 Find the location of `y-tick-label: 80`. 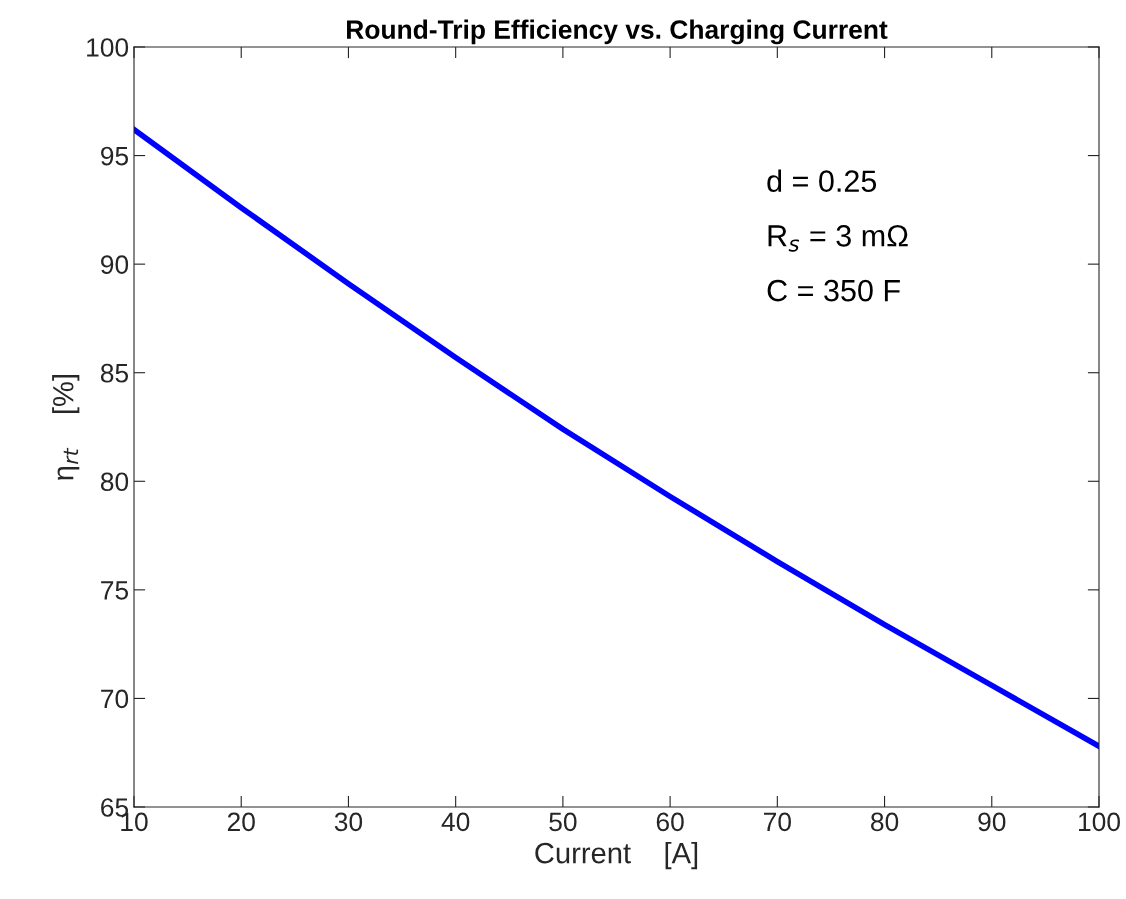

y-tick-label: 80 is located at coordinates (114, 482).